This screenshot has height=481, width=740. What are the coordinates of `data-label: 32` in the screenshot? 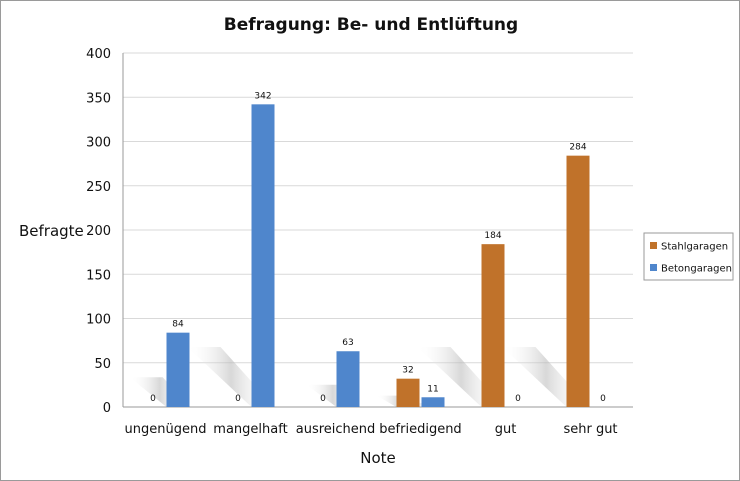 It's located at (407, 371).